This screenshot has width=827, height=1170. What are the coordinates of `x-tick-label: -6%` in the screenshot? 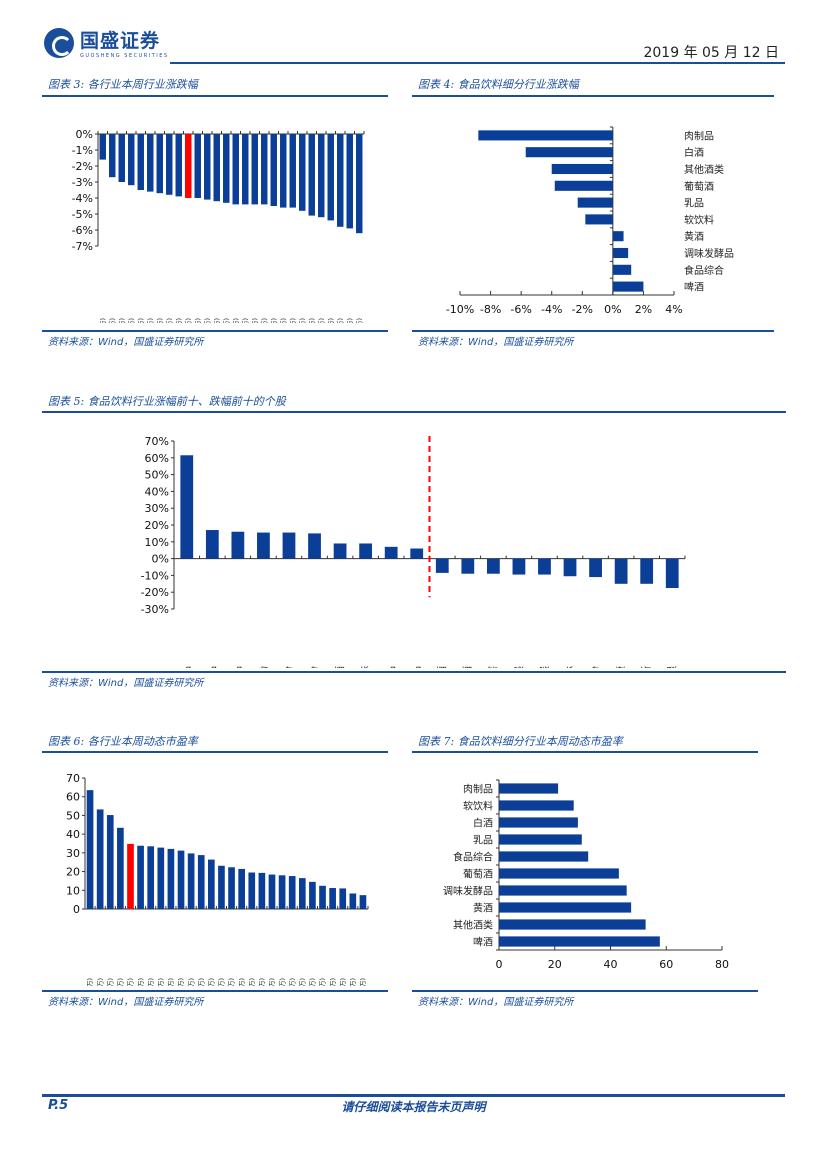 It's located at (520, 309).